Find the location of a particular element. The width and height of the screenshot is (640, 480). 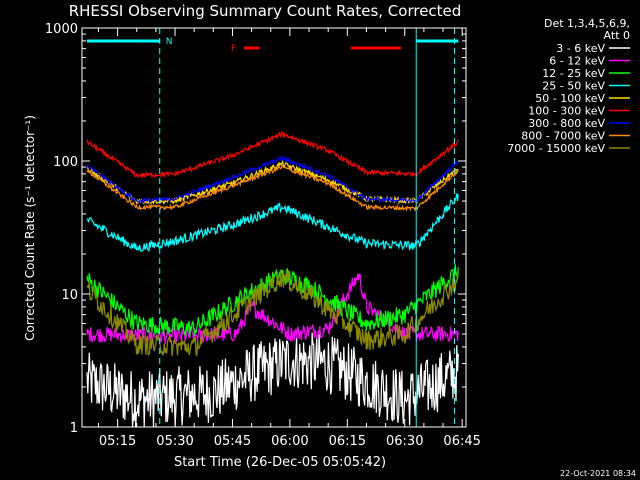

y-tick-label-3: 1000 is located at coordinates (61, 29).